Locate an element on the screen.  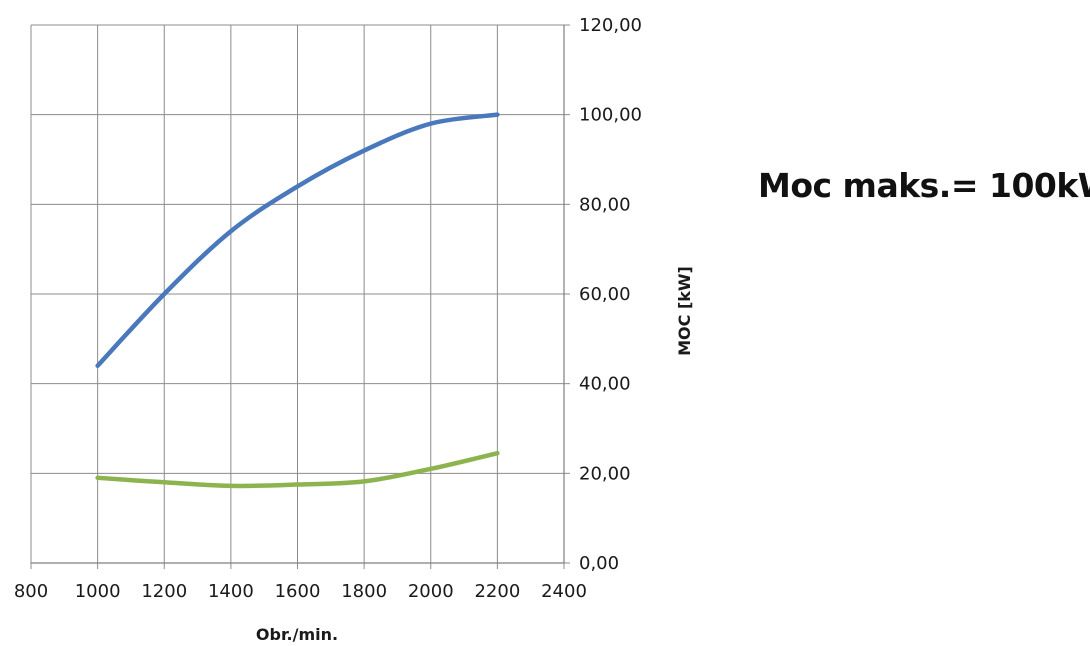
x-tick-label: 1000 is located at coordinates (98, 591).